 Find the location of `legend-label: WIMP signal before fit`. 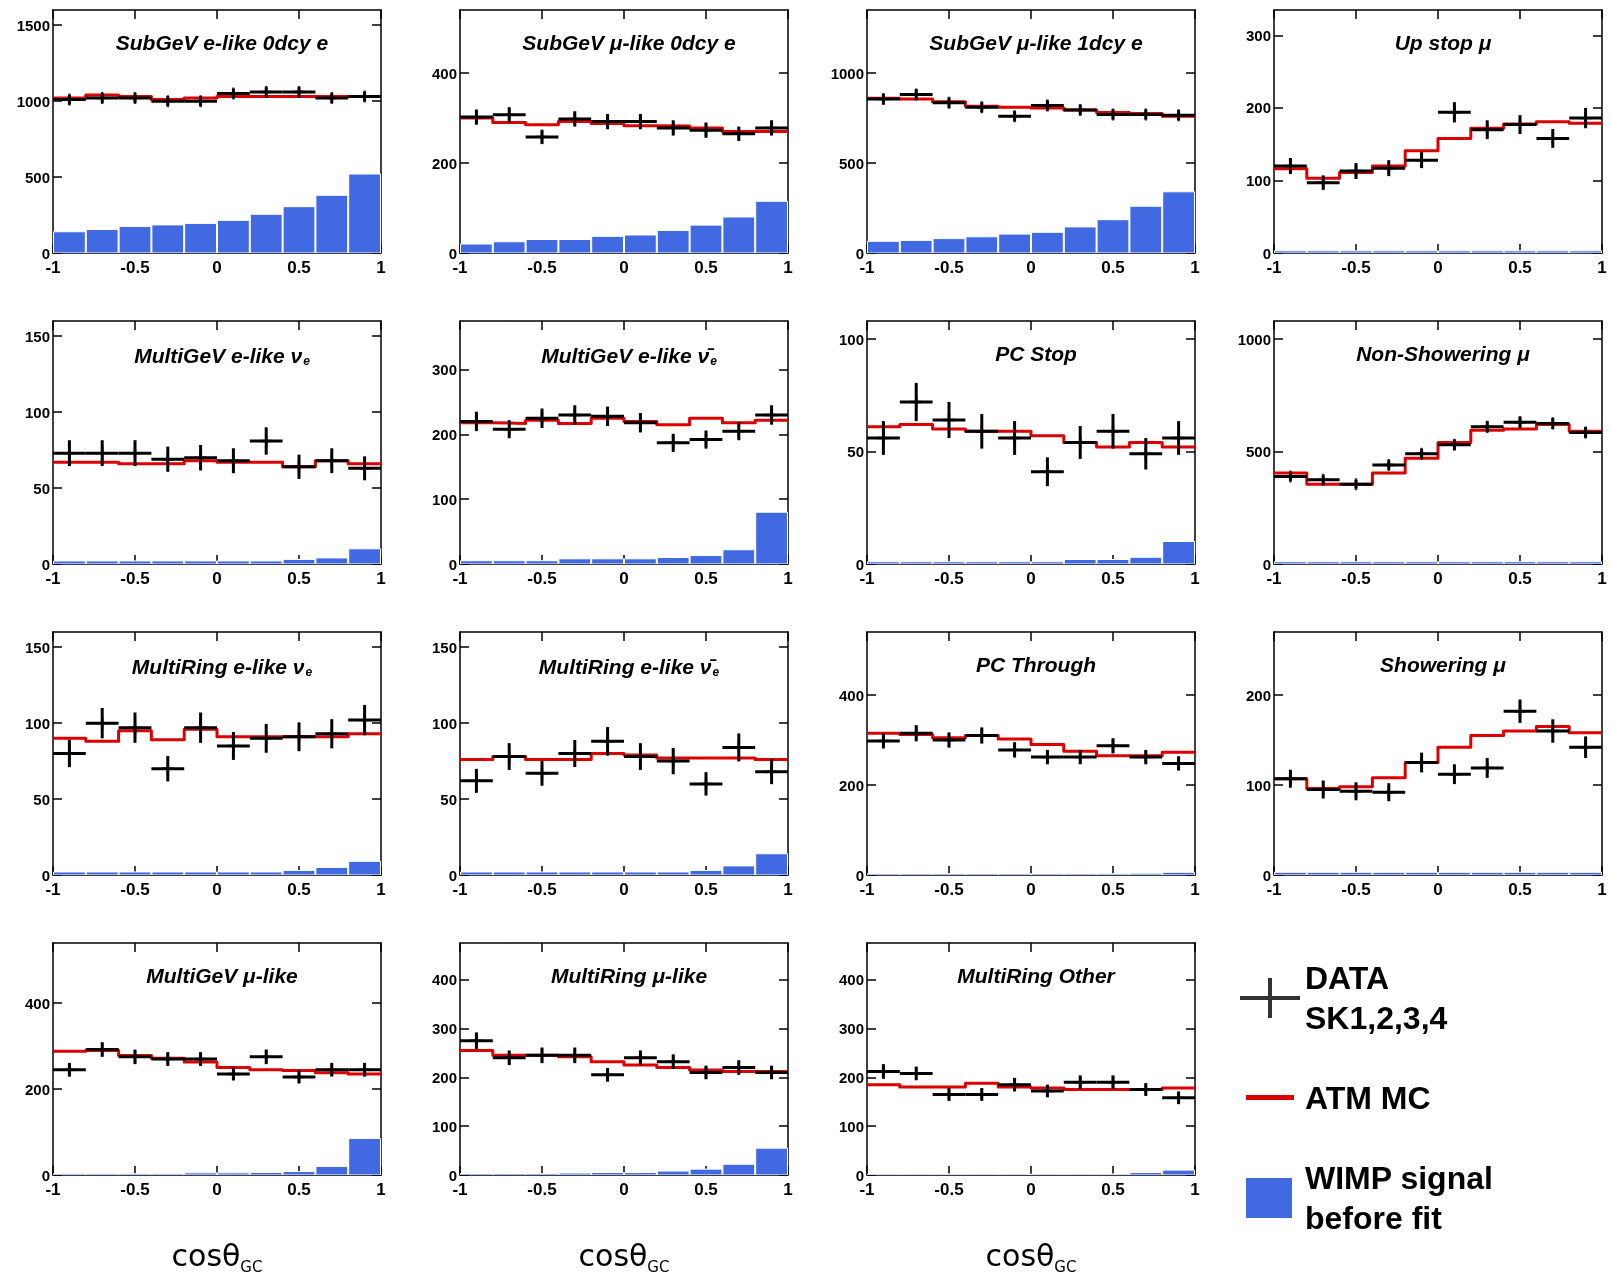

legend-label: WIMP signal before fit is located at coordinates (1399, 1198).